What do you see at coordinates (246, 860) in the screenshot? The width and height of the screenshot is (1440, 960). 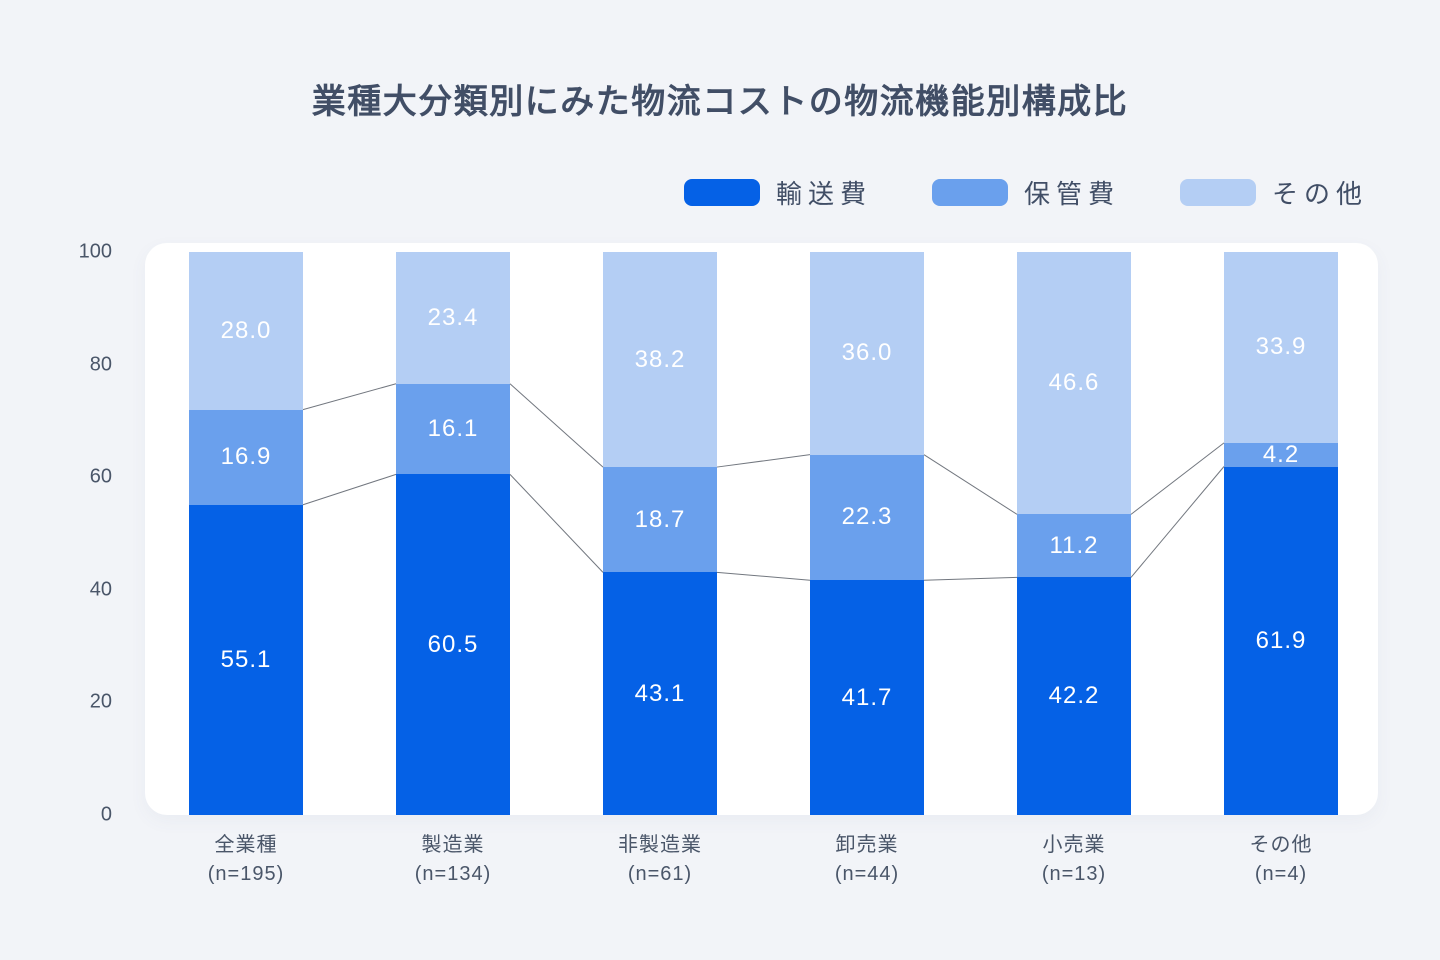 I see `category-label: 全業種 (n=195)` at bounding box center [246, 860].